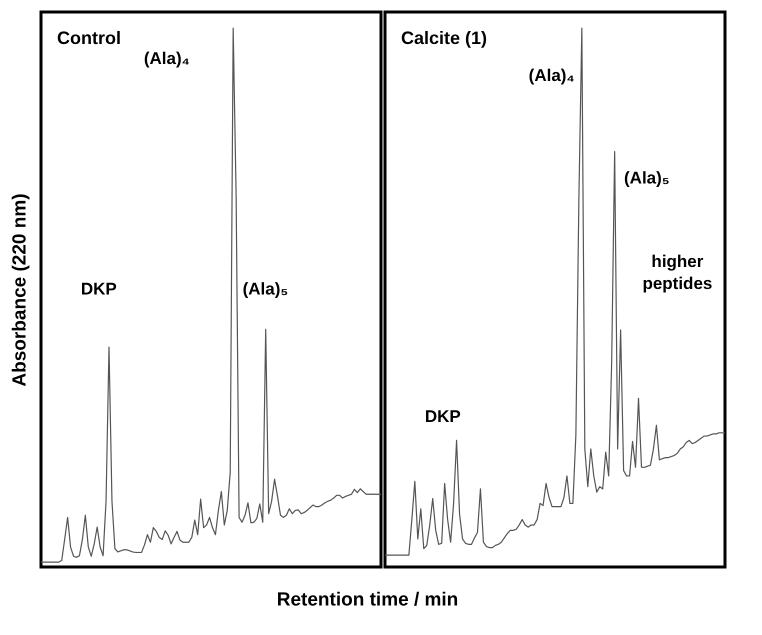  Describe the element at coordinates (677, 272) in the screenshot. I see `annotation: higher peptides` at that location.